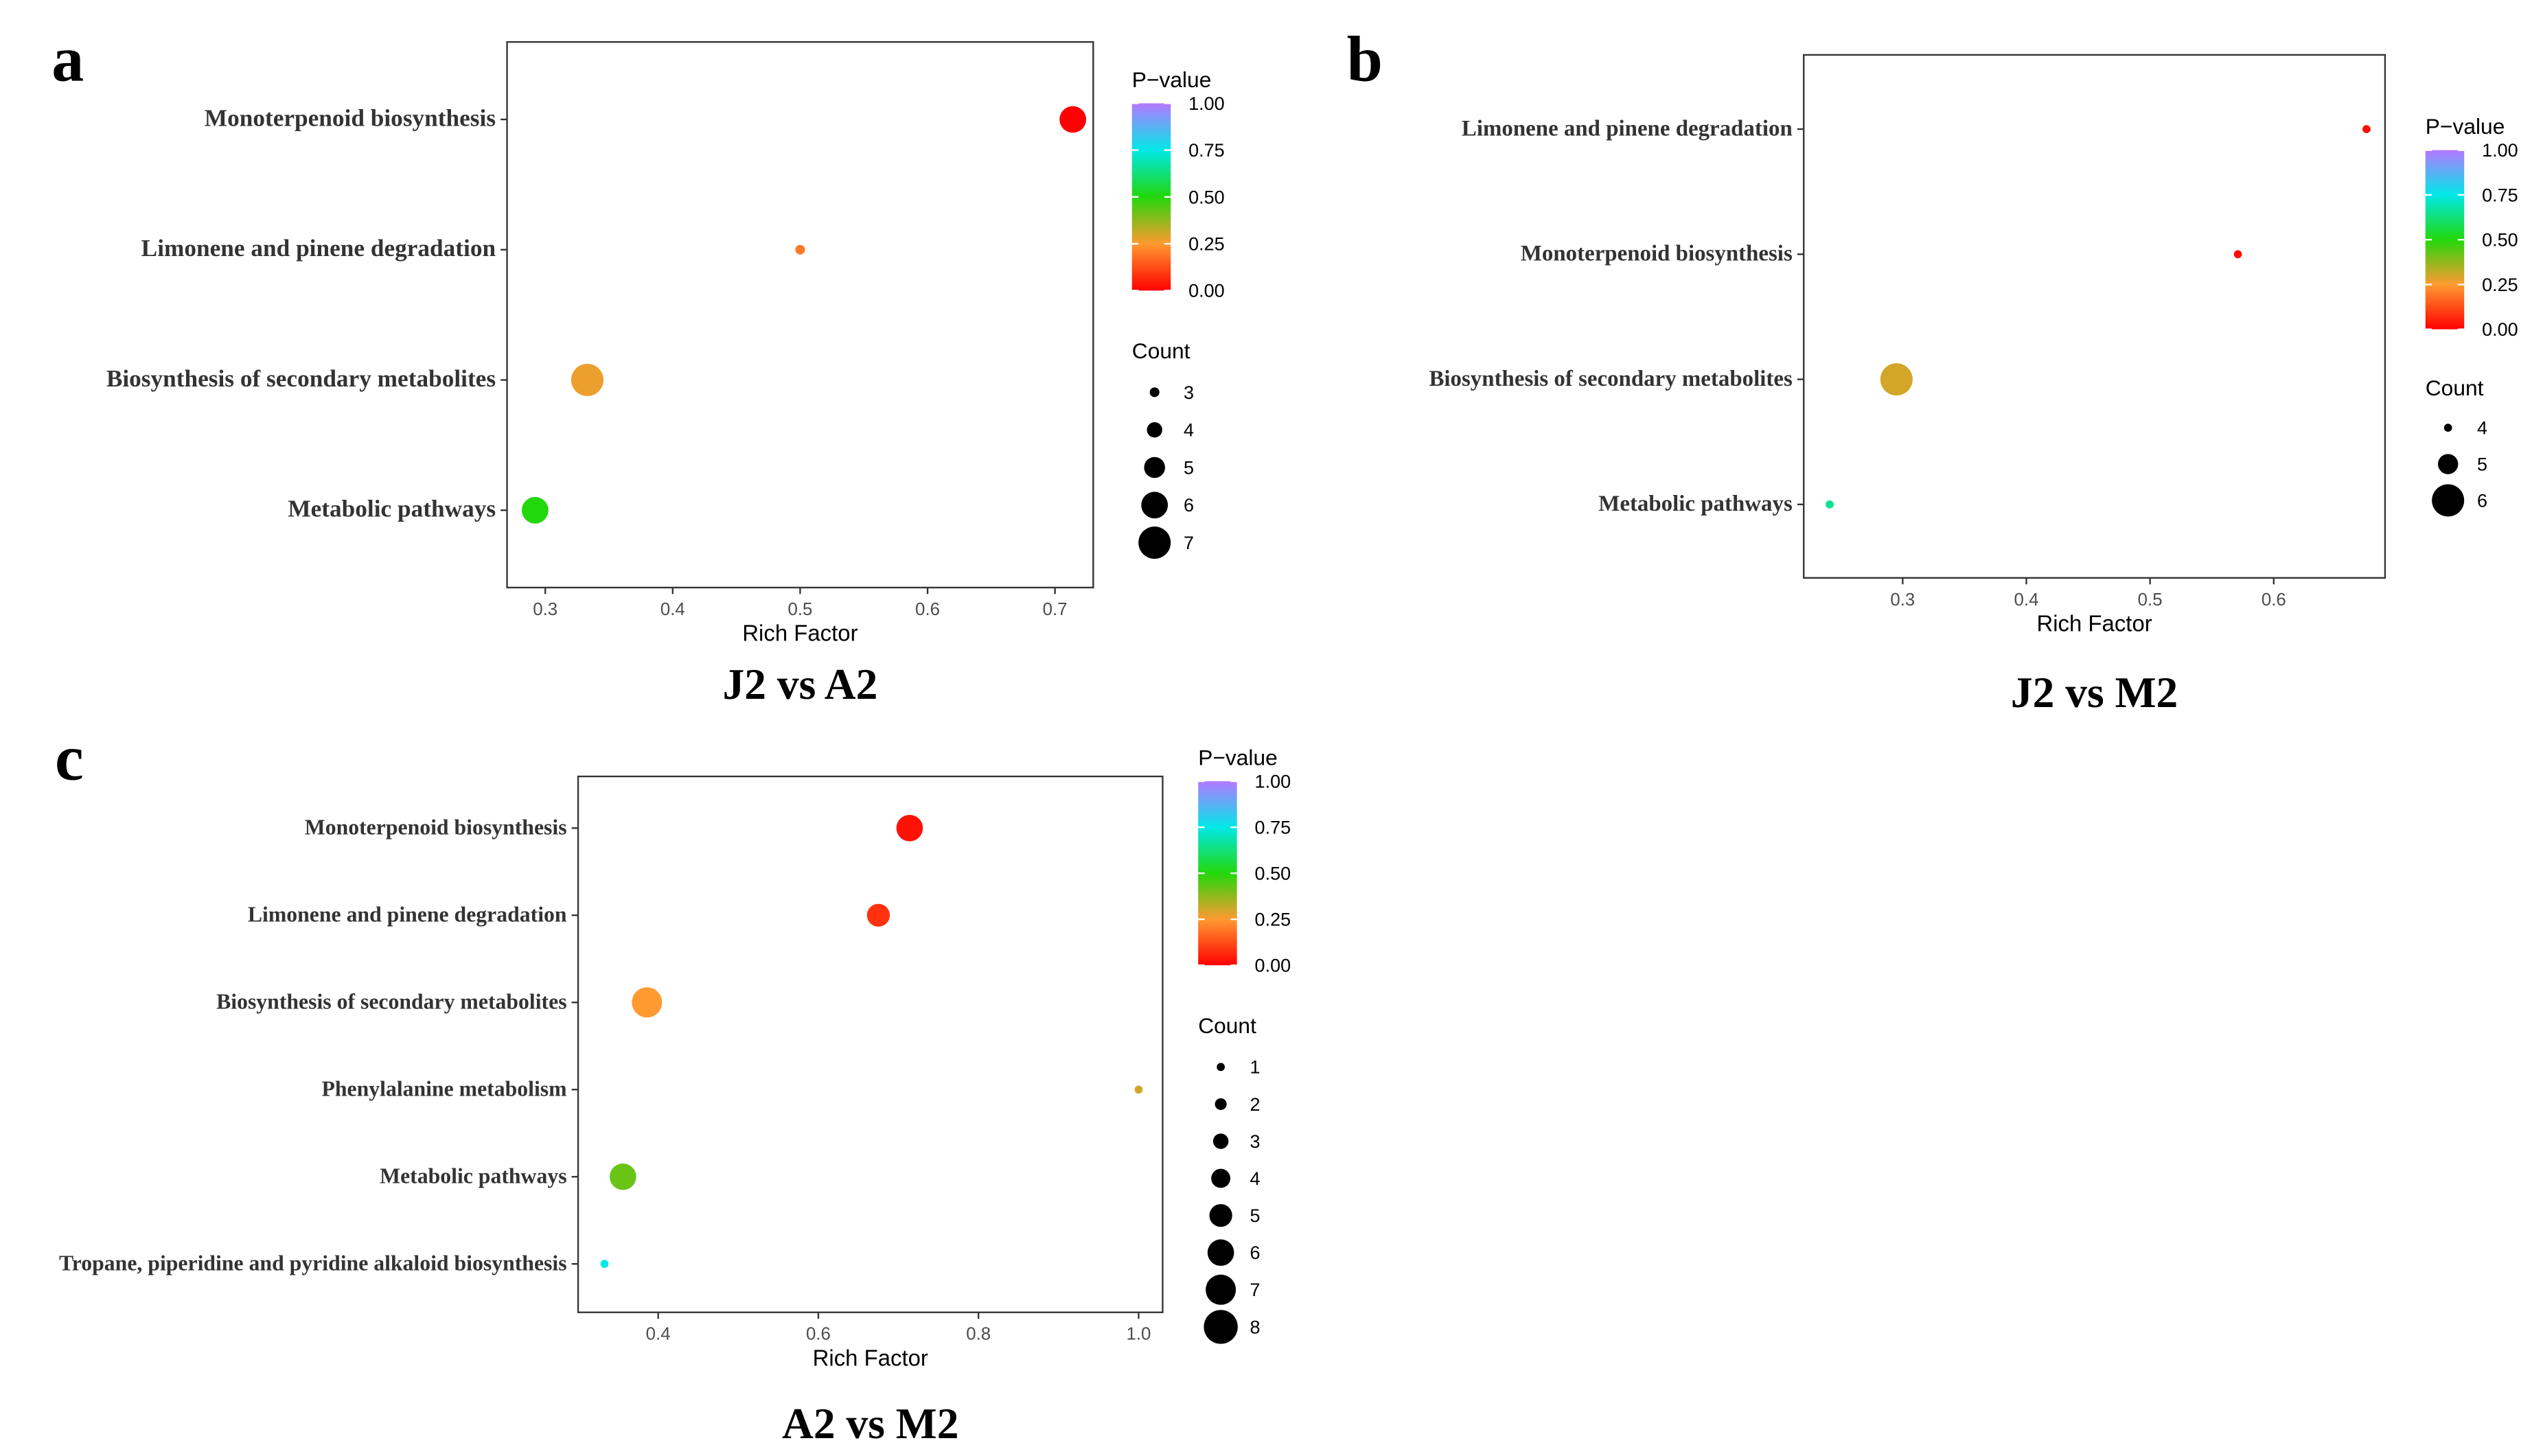 This screenshot has height=1456, width=2532. I want to click on point-tropane-piperidine-and-pyridine-alkaloid-biosynthesis, so click(604, 1264).